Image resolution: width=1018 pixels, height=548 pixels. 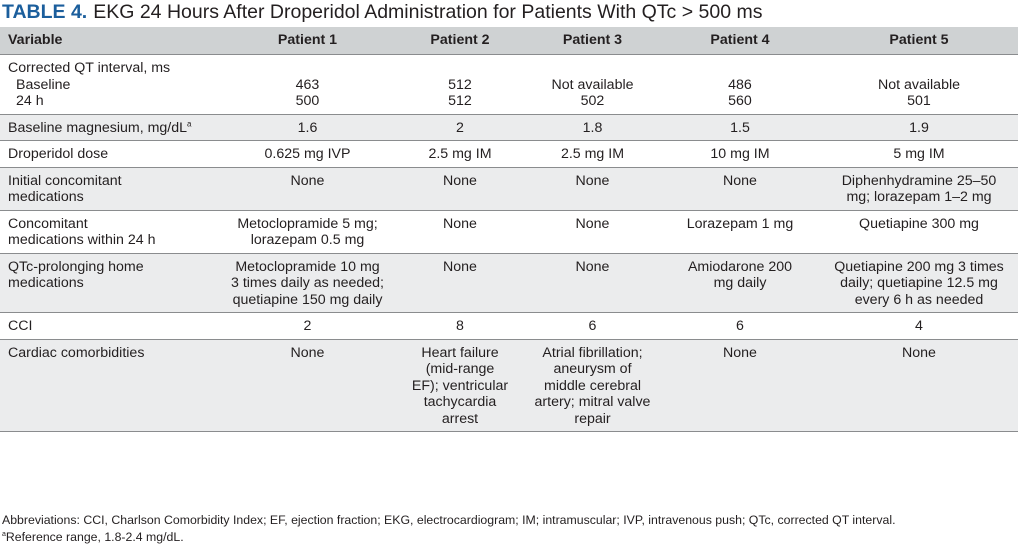 I want to click on cell-line: Metoclopramide 10 mg, so click(x=307, y=266).